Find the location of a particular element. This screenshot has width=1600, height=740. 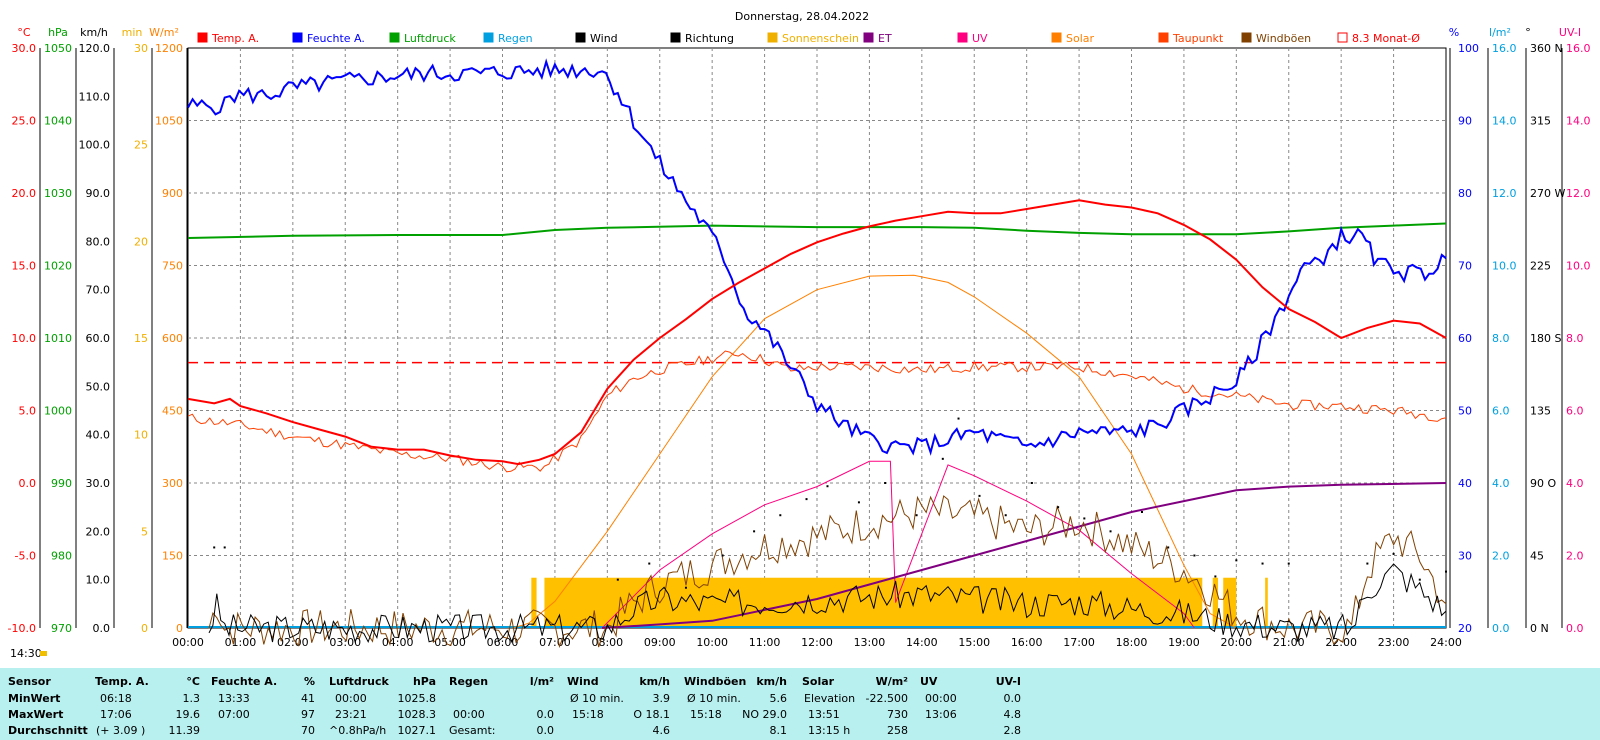

left-tick-label: 70.0 is located at coordinates (98, 290).